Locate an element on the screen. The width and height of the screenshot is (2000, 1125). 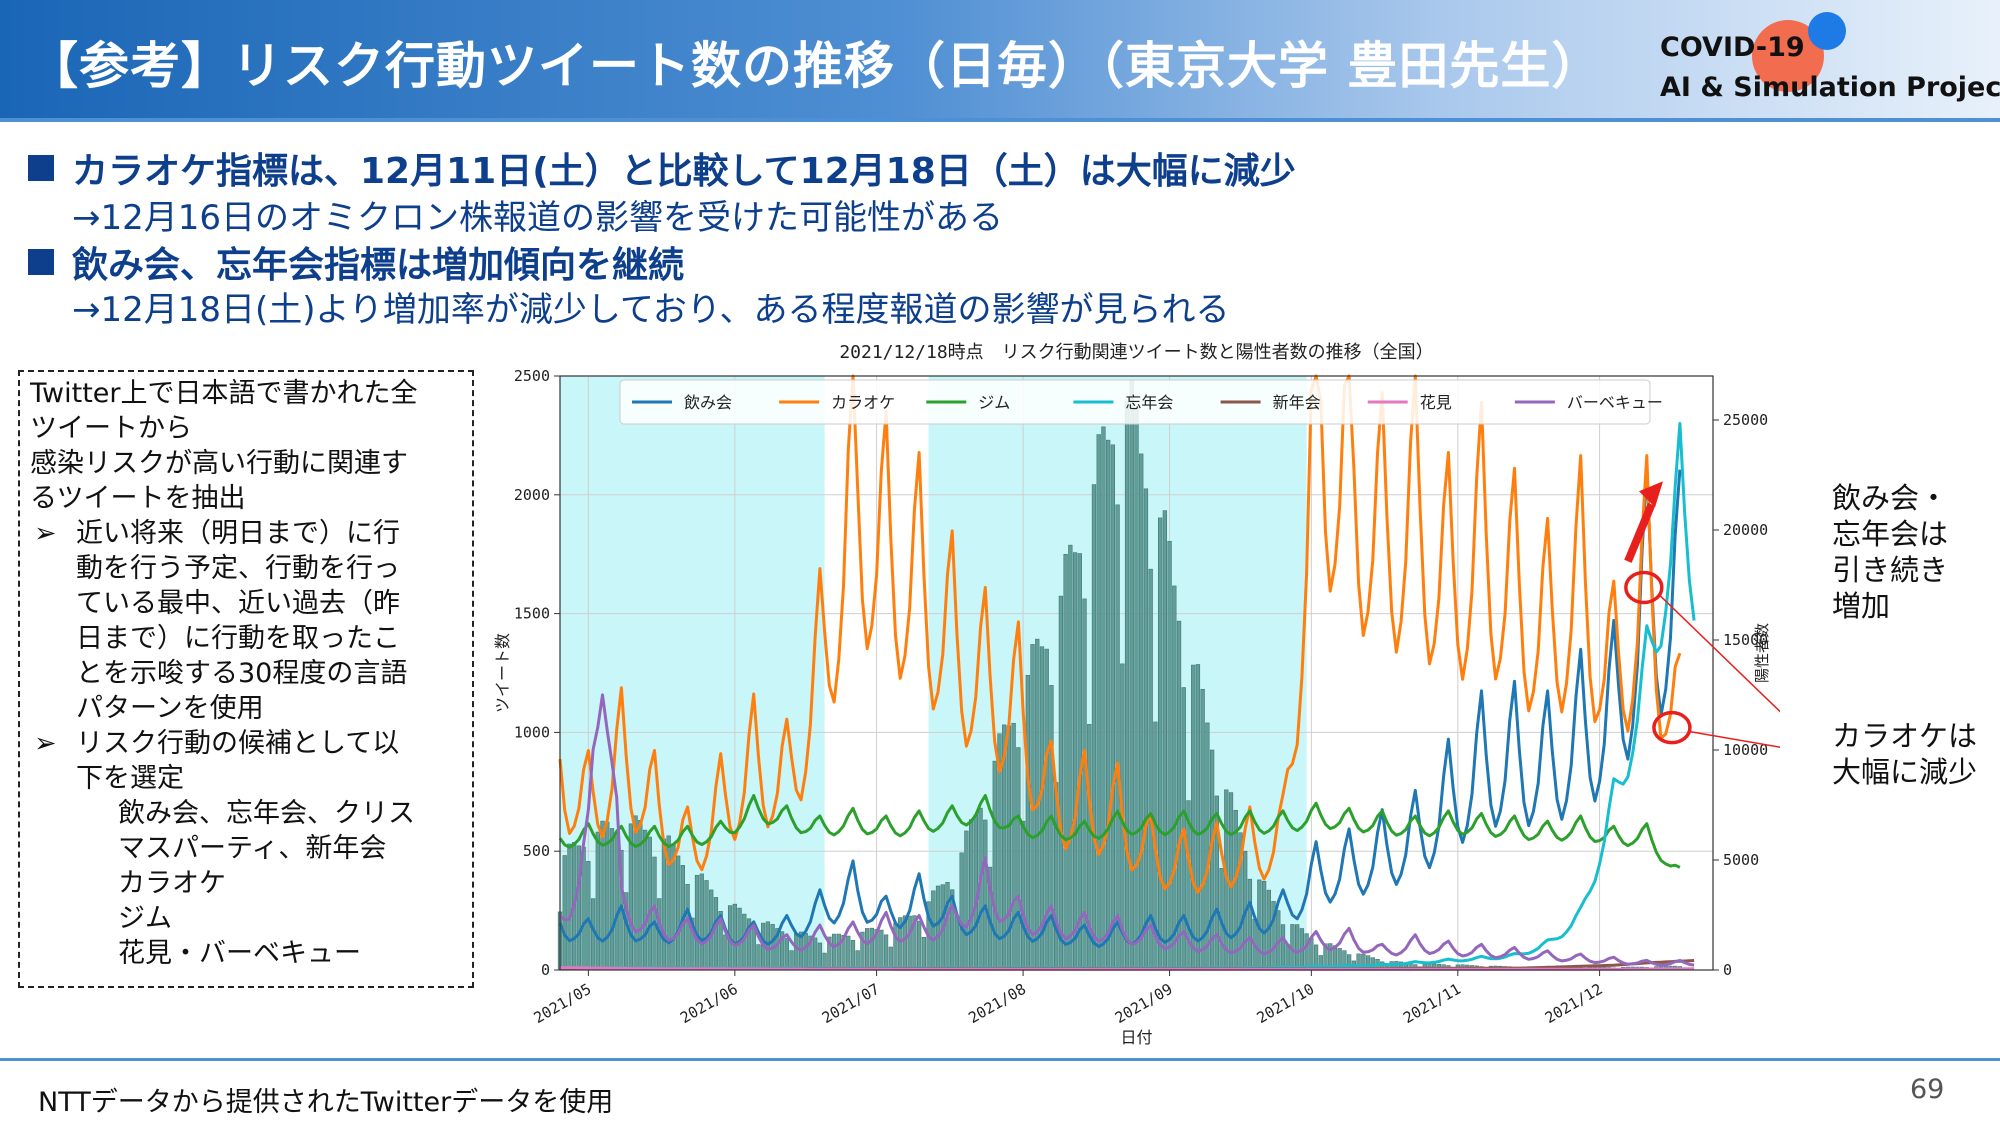
x-tick-label: 2021/10 is located at coordinates (1286, 1003).